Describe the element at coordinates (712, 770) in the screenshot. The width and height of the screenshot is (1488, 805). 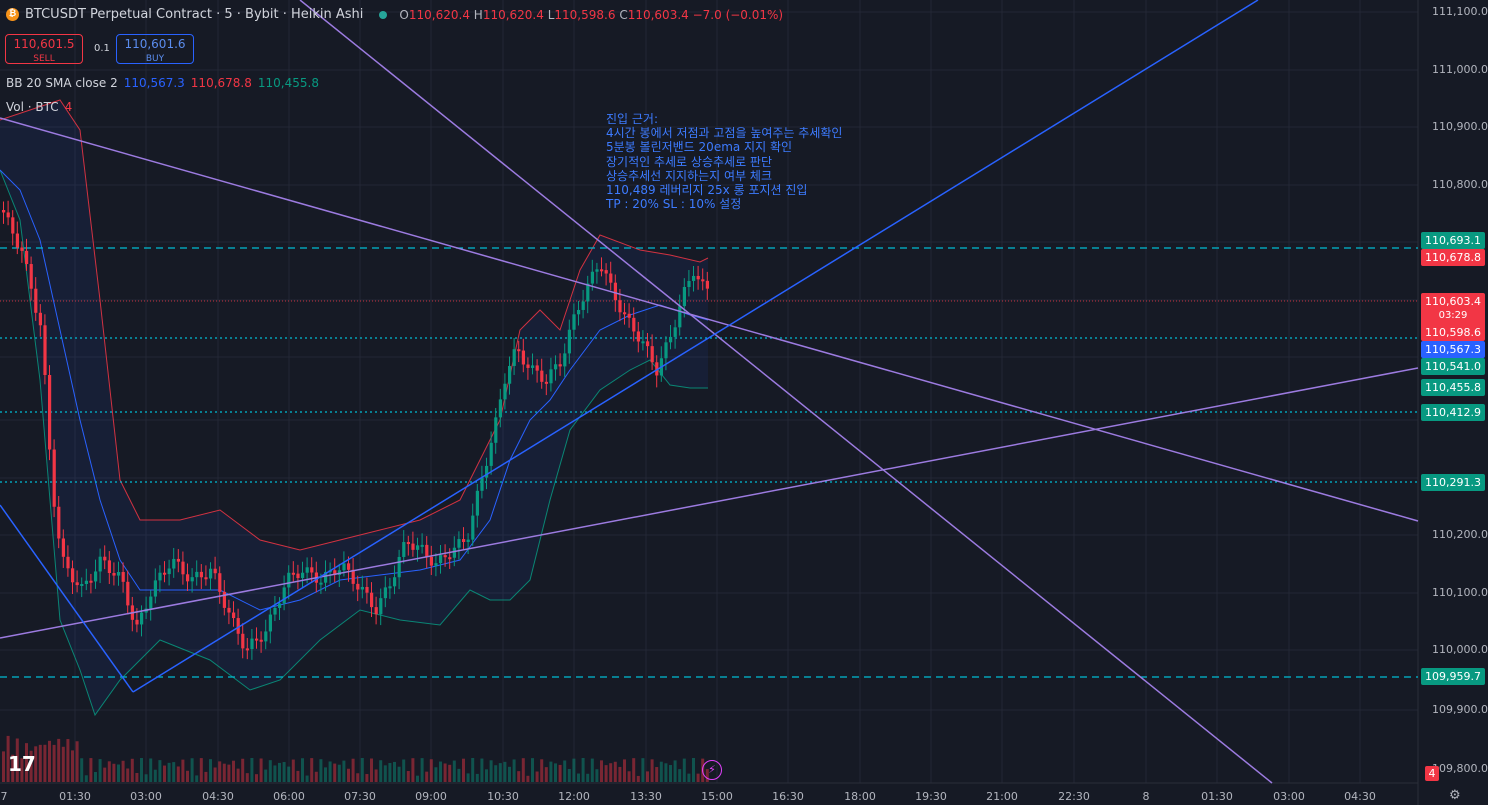
I see `flash-icon: ⚡` at that location.